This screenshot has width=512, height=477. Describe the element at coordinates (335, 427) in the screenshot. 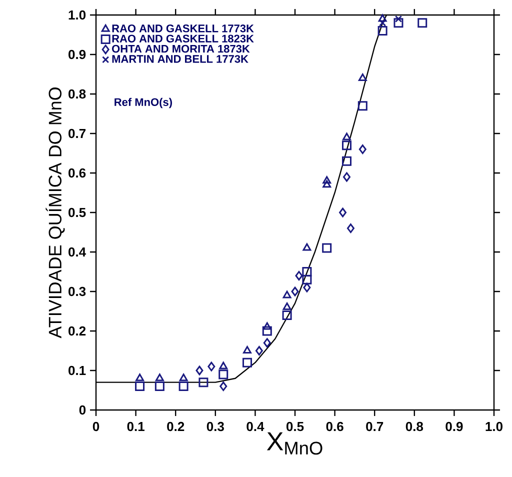

I see `x-tick-label: 0.6` at that location.